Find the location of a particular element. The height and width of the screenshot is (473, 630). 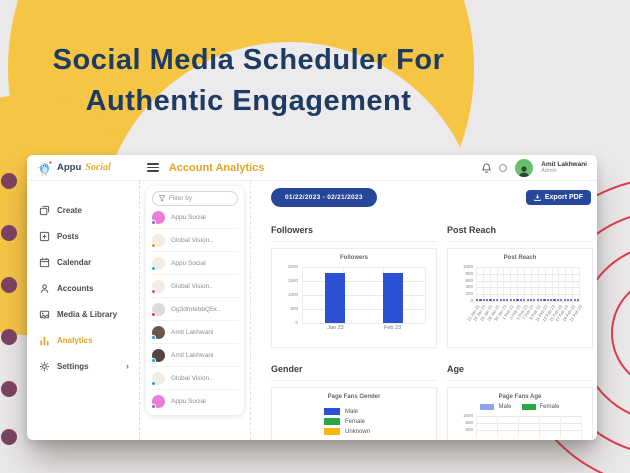

sidebar-item-posts: Posts is located at coordinates (83, 236).